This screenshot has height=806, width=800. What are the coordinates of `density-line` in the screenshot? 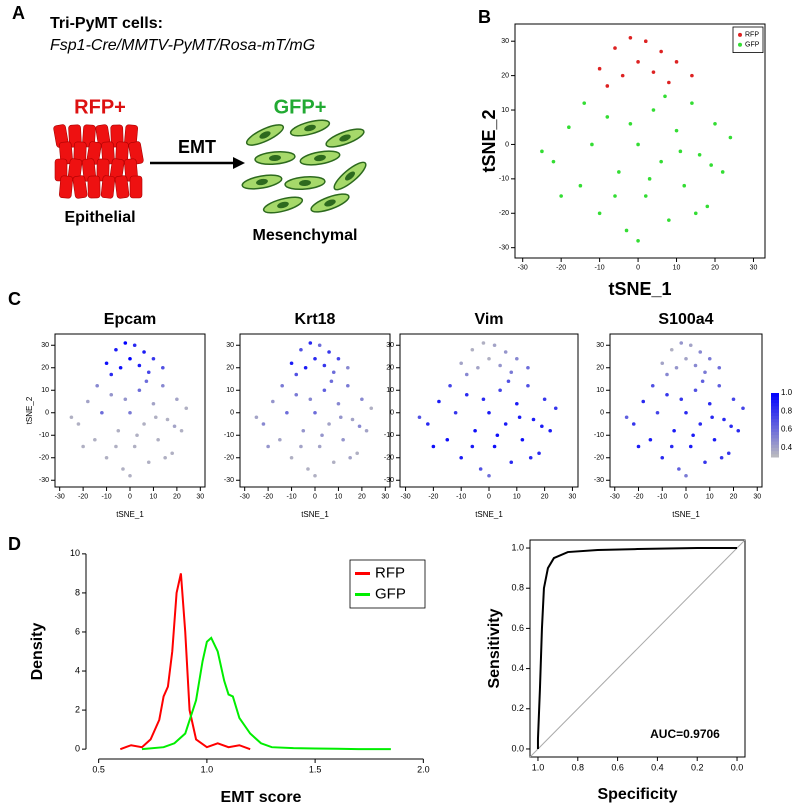 It's located at (266, 693).